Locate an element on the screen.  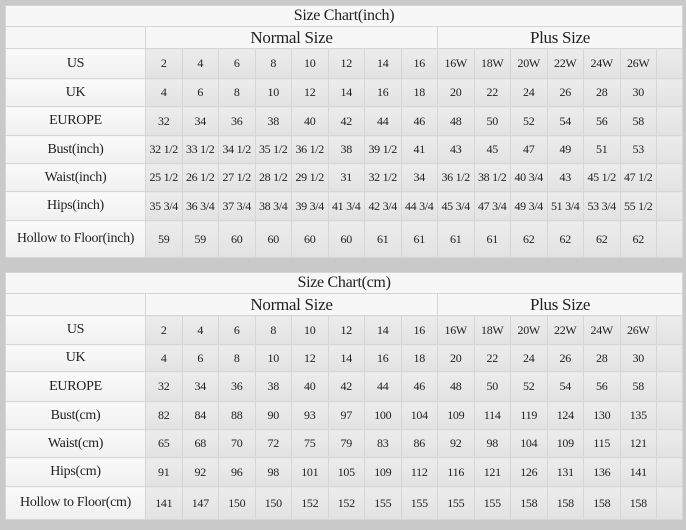
table-cell: 28 is located at coordinates (602, 92).